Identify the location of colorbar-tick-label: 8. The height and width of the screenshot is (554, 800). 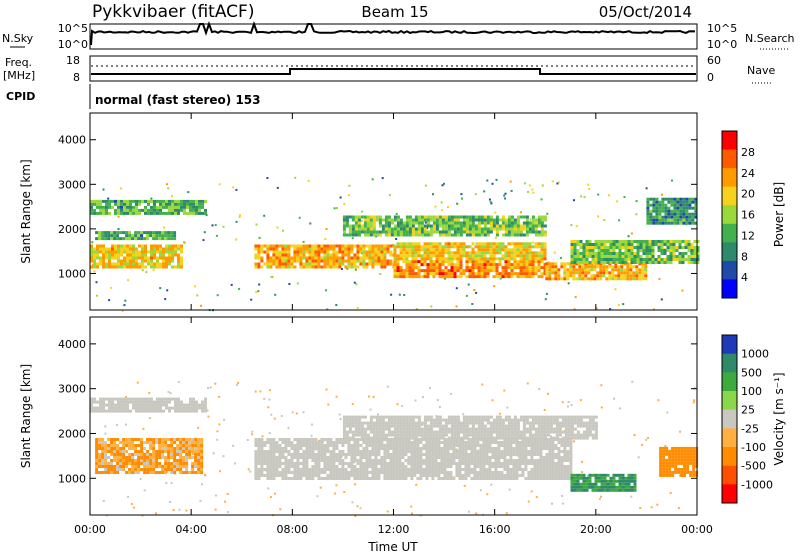
(744, 256).